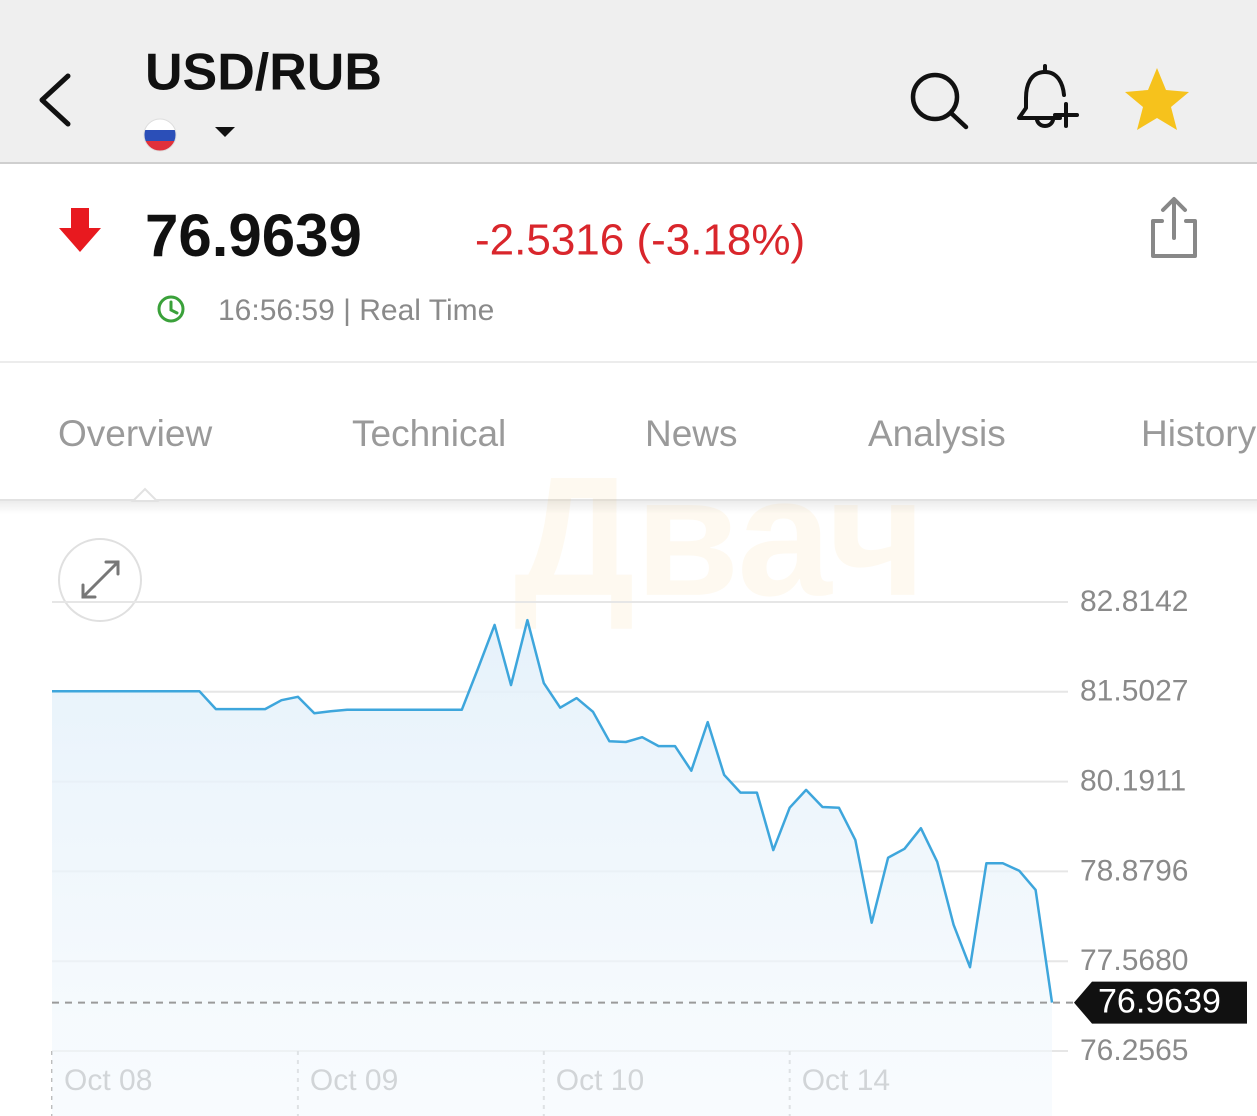 The height and width of the screenshot is (1116, 1257). I want to click on tab-bar: Overview Technical News Analysis History, so click(657, 433).